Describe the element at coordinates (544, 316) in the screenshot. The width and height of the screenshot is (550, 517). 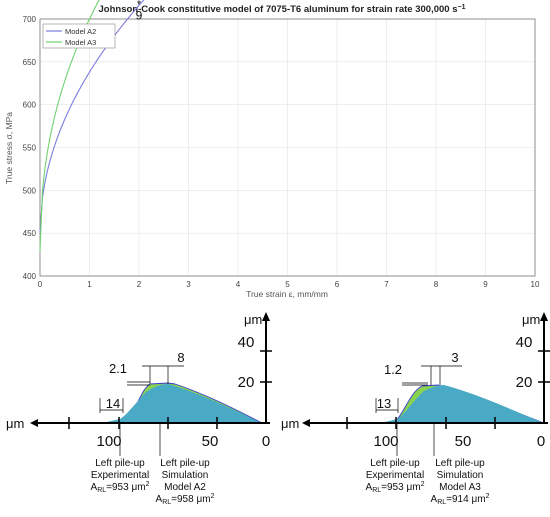
I see `y-arrow-a3` at that location.